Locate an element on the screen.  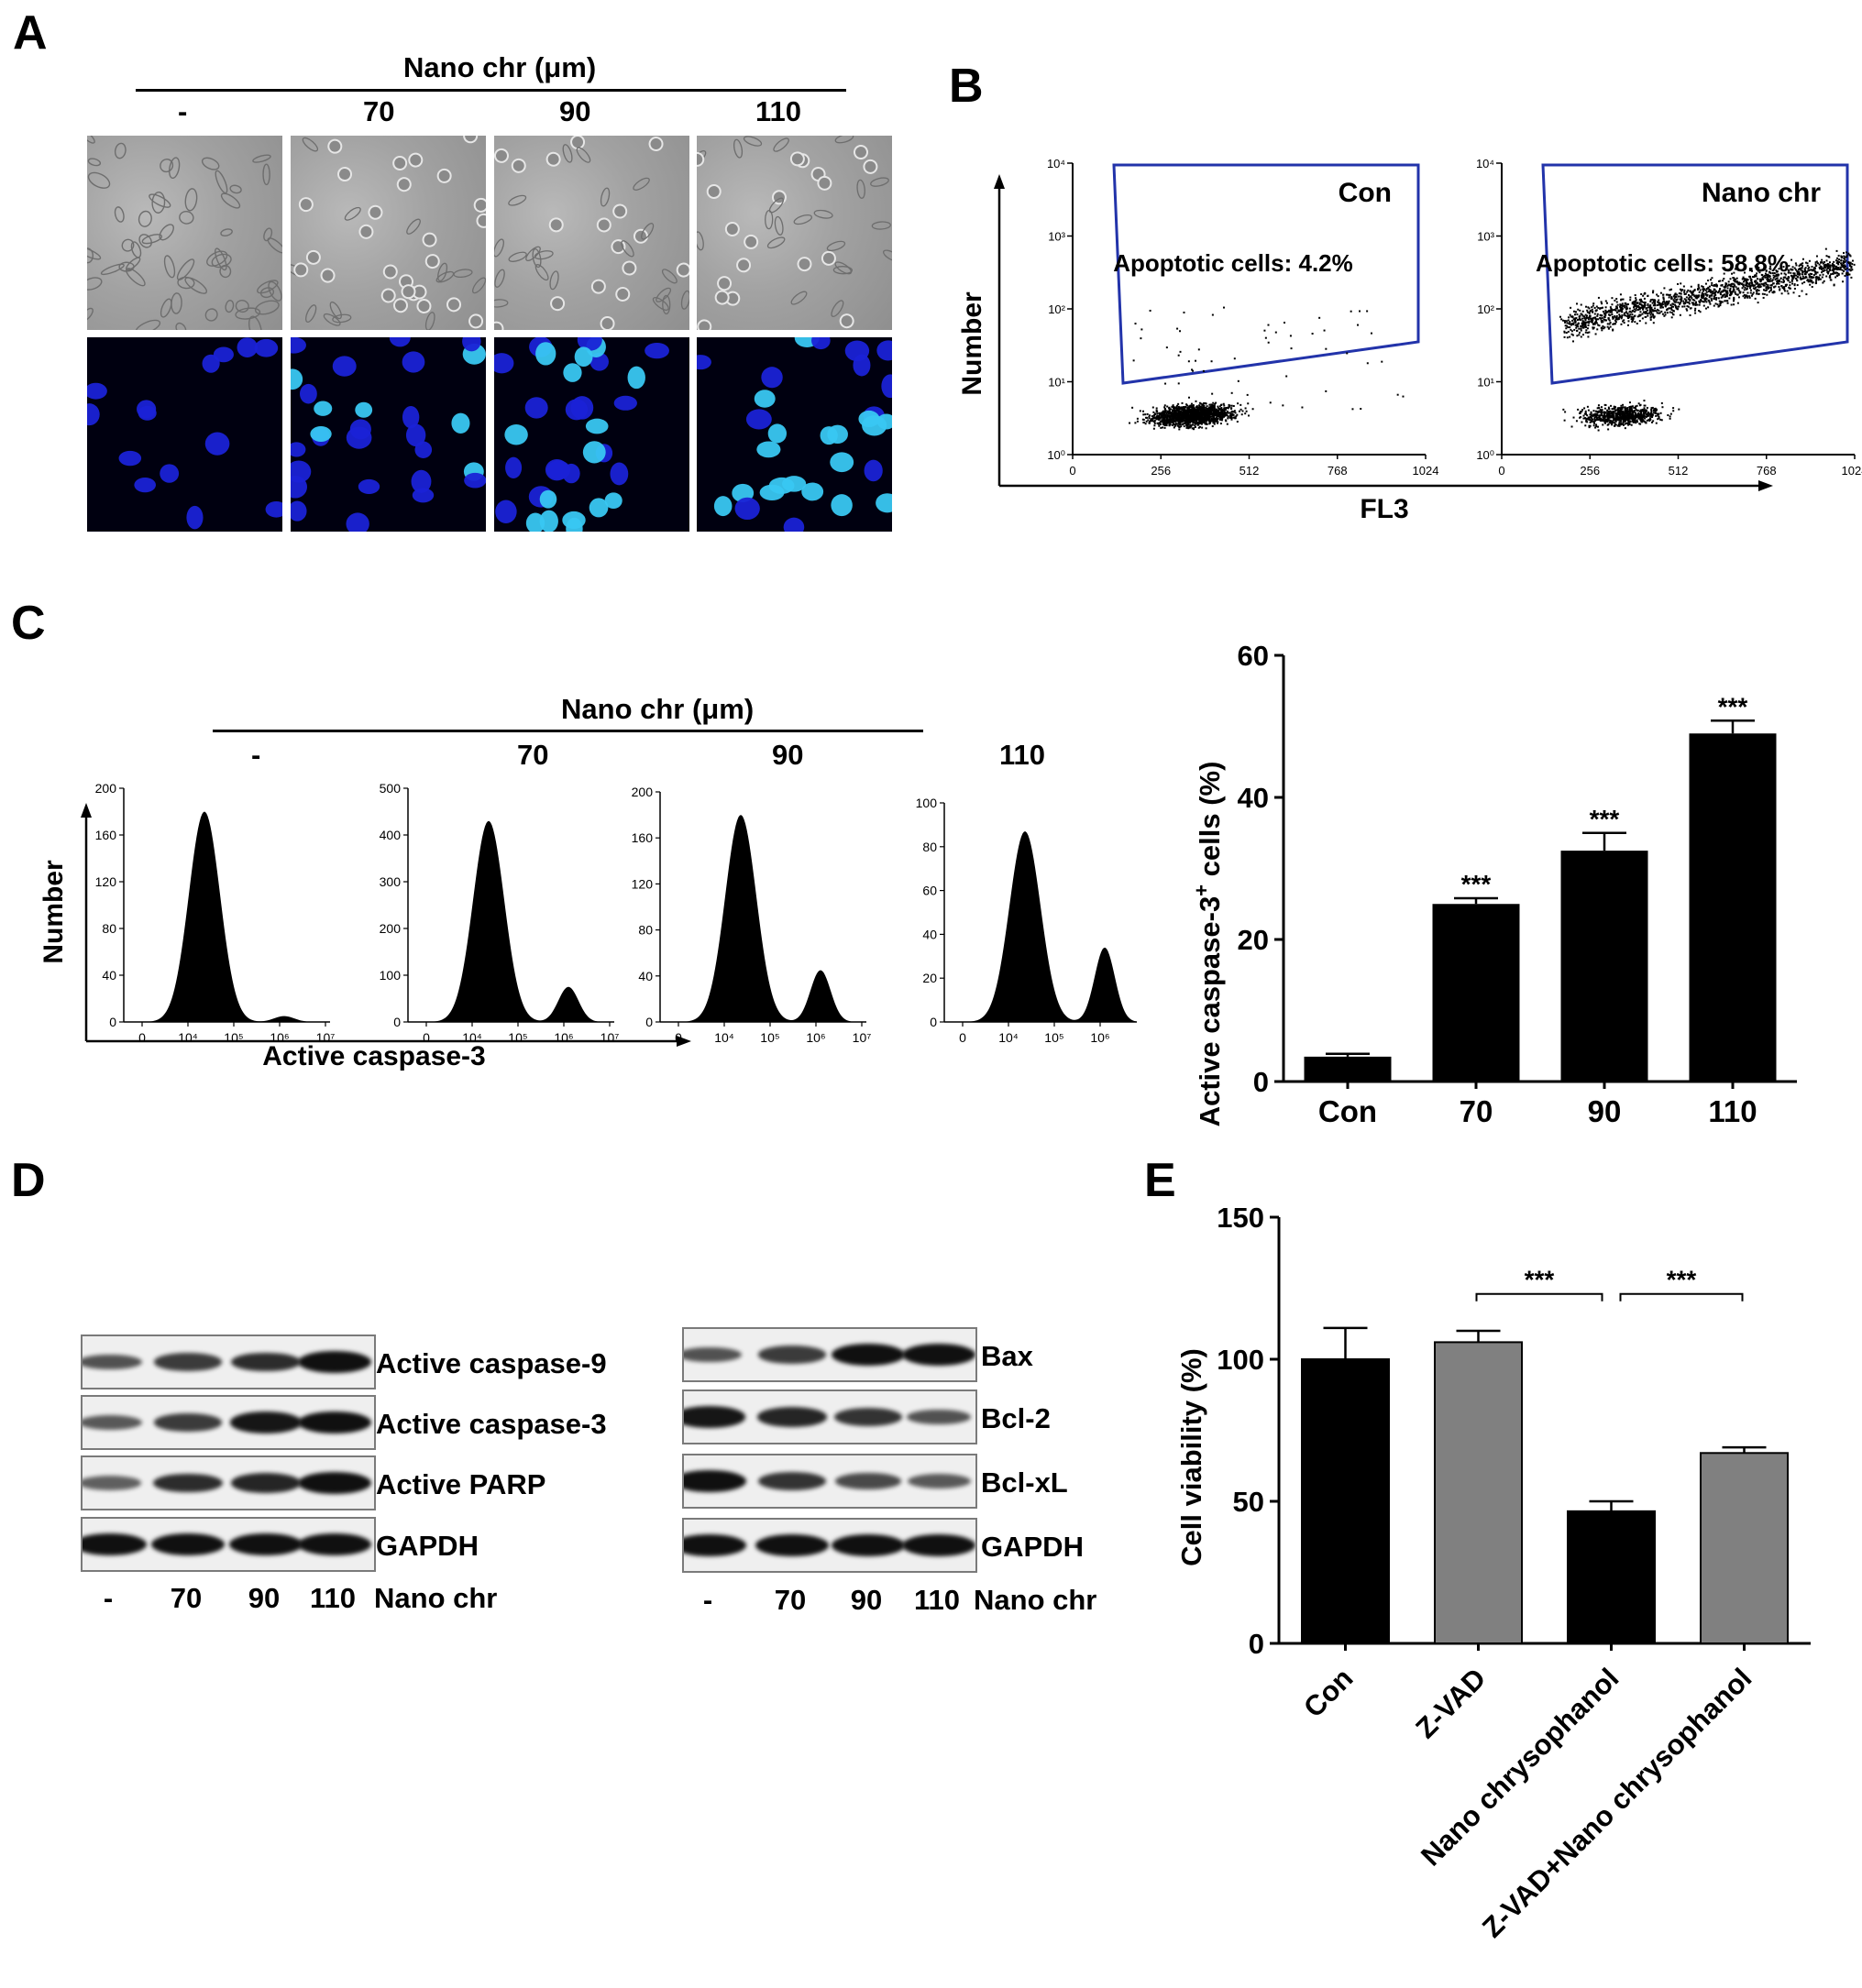
flow-dots is located at coordinates (1267, 368).